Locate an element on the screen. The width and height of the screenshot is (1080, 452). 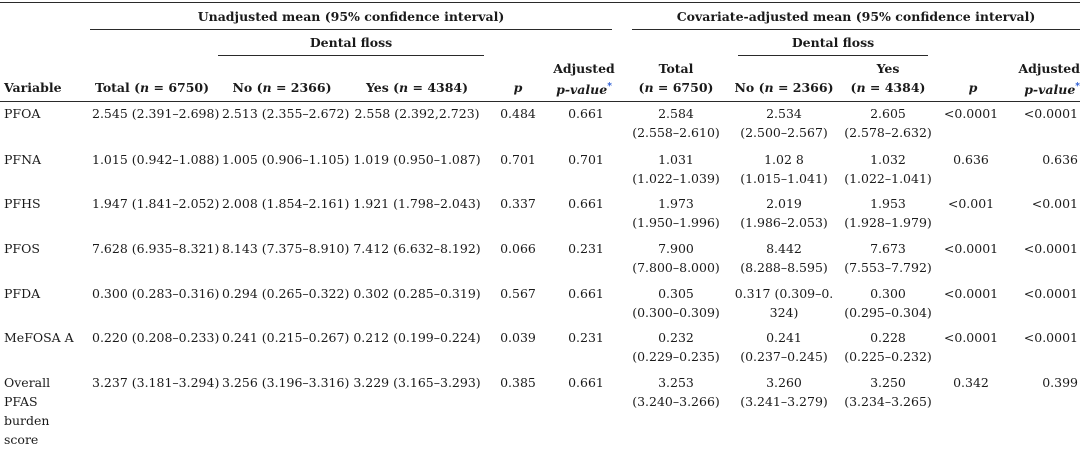
cell-total: 1.015 (0.942–1.088) is located at coordinates (156, 159).